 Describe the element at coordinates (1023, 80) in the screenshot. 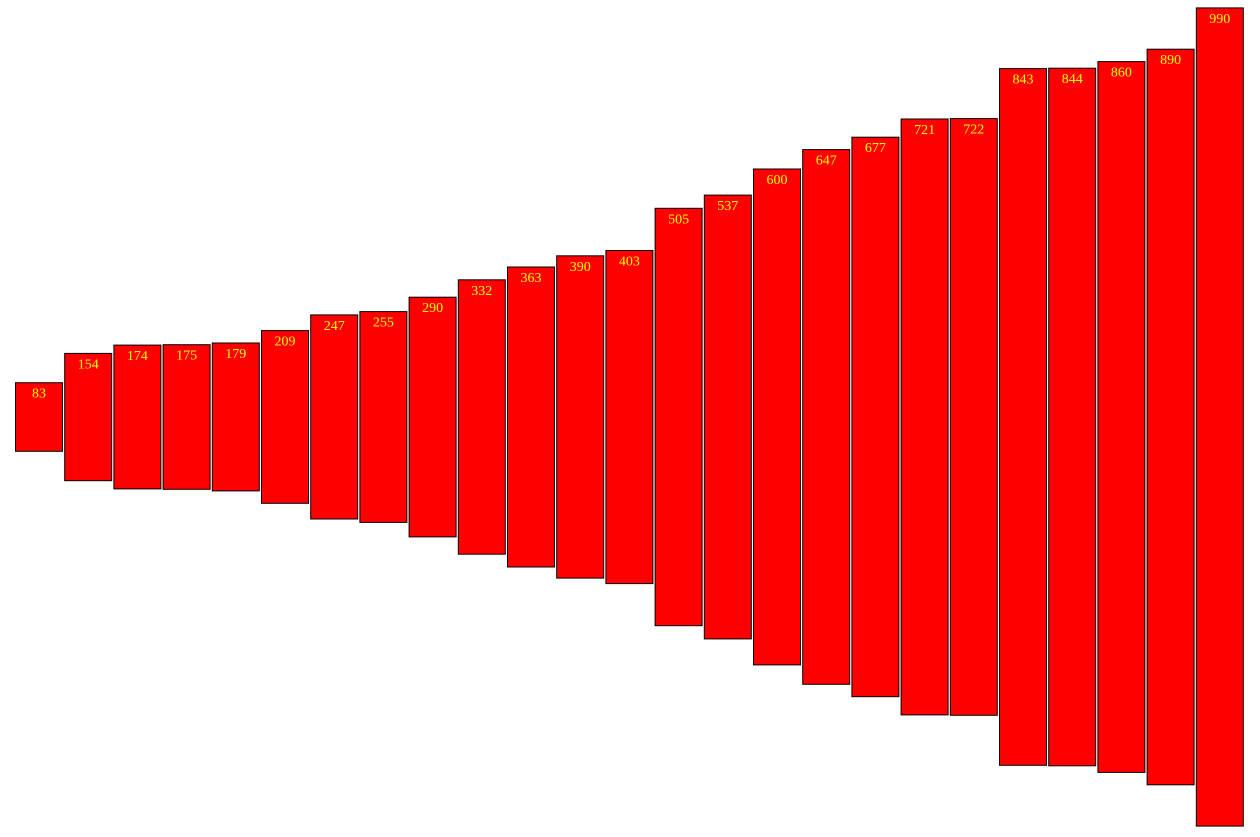

I see `bar-value-label: 843` at that location.